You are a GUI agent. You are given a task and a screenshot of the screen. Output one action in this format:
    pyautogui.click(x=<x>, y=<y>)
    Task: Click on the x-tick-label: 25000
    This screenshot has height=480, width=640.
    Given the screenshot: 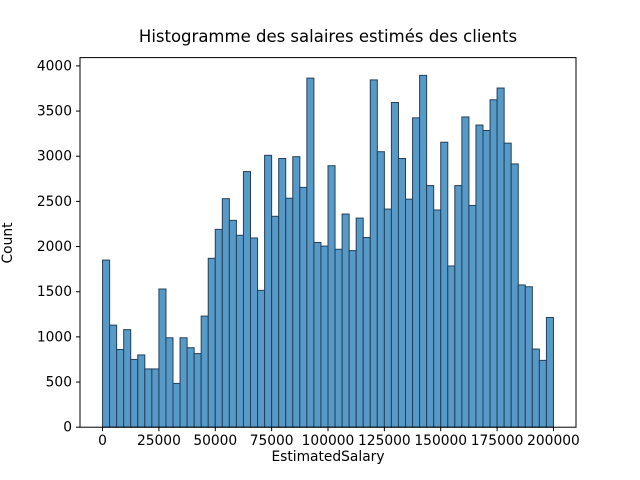 What is the action you would take?
    pyautogui.click(x=159, y=441)
    